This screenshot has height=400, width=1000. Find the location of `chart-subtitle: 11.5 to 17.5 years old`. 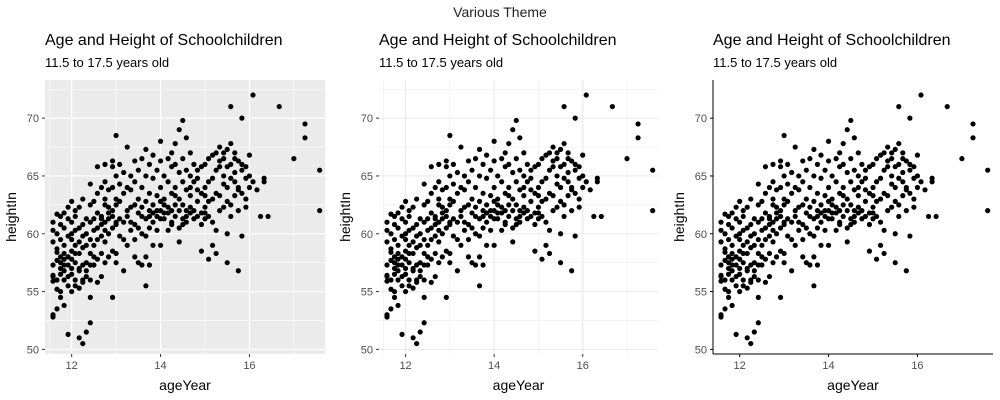

chart-subtitle: 11.5 to 17.5 years old is located at coordinates (441, 62).